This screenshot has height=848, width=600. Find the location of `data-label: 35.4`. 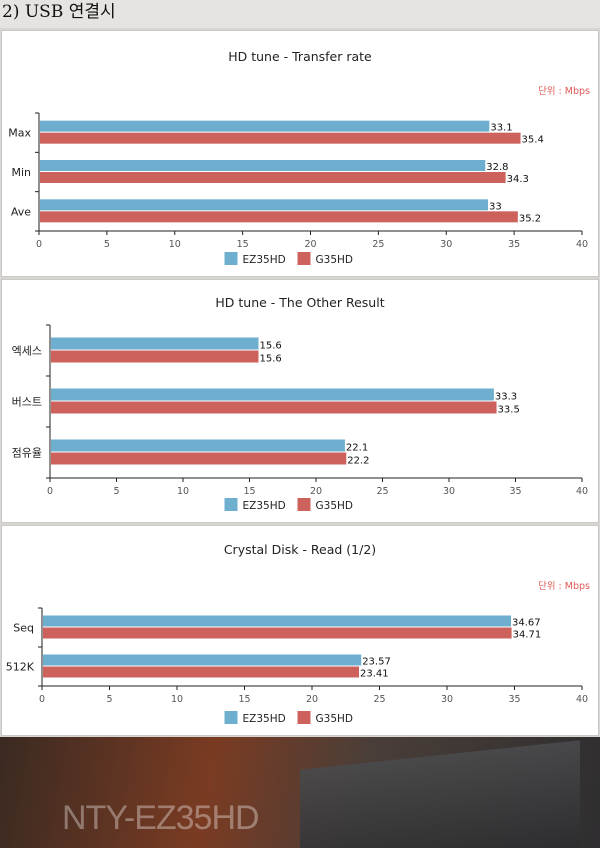

data-label: 35.4 is located at coordinates (533, 140).